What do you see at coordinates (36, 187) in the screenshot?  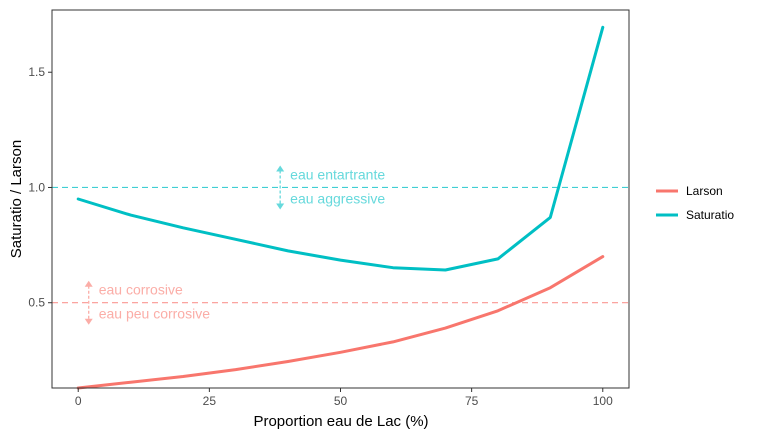 I see `y-tick-label: 1.0` at bounding box center [36, 187].